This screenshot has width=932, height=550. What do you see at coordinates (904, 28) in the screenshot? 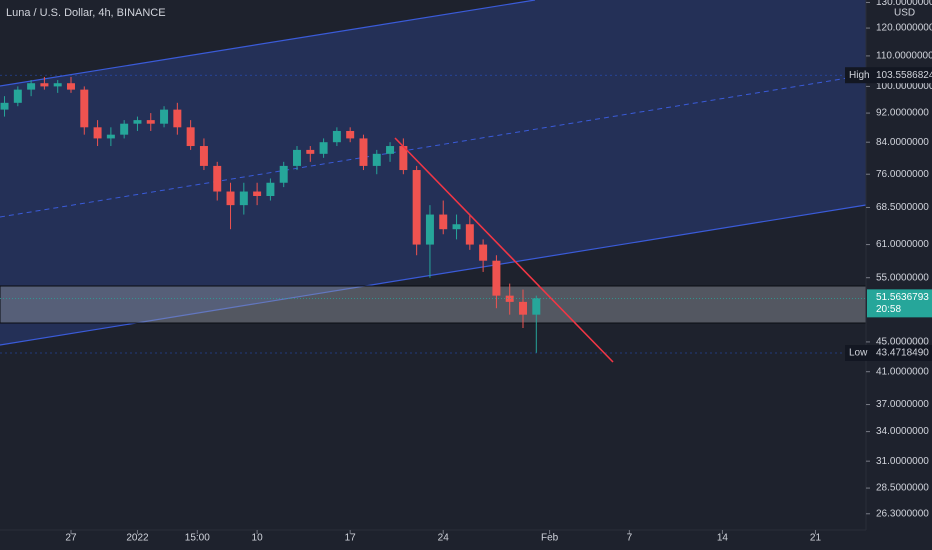
I see `y-tick-label: 120.0000000` at bounding box center [904, 28].